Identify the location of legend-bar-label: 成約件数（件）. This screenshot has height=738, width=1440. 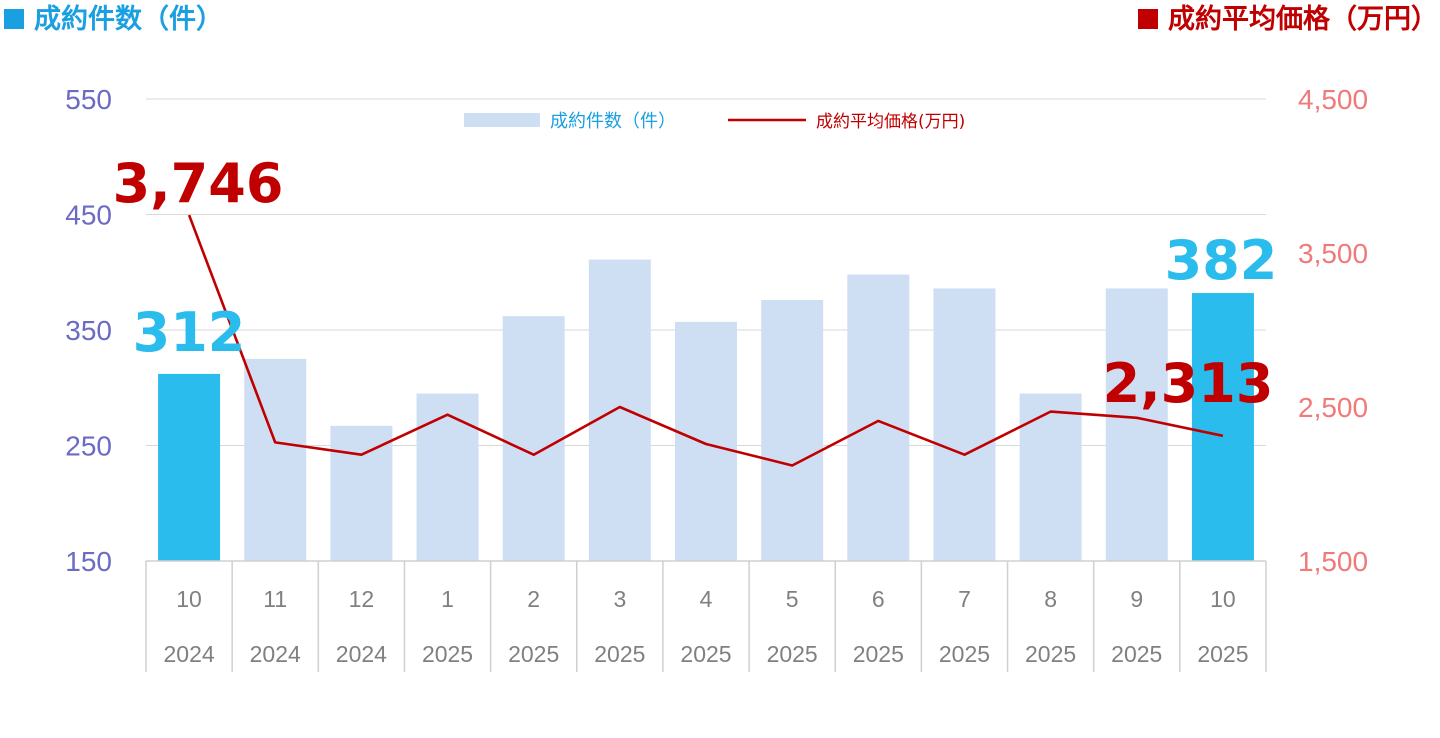
(613, 121).